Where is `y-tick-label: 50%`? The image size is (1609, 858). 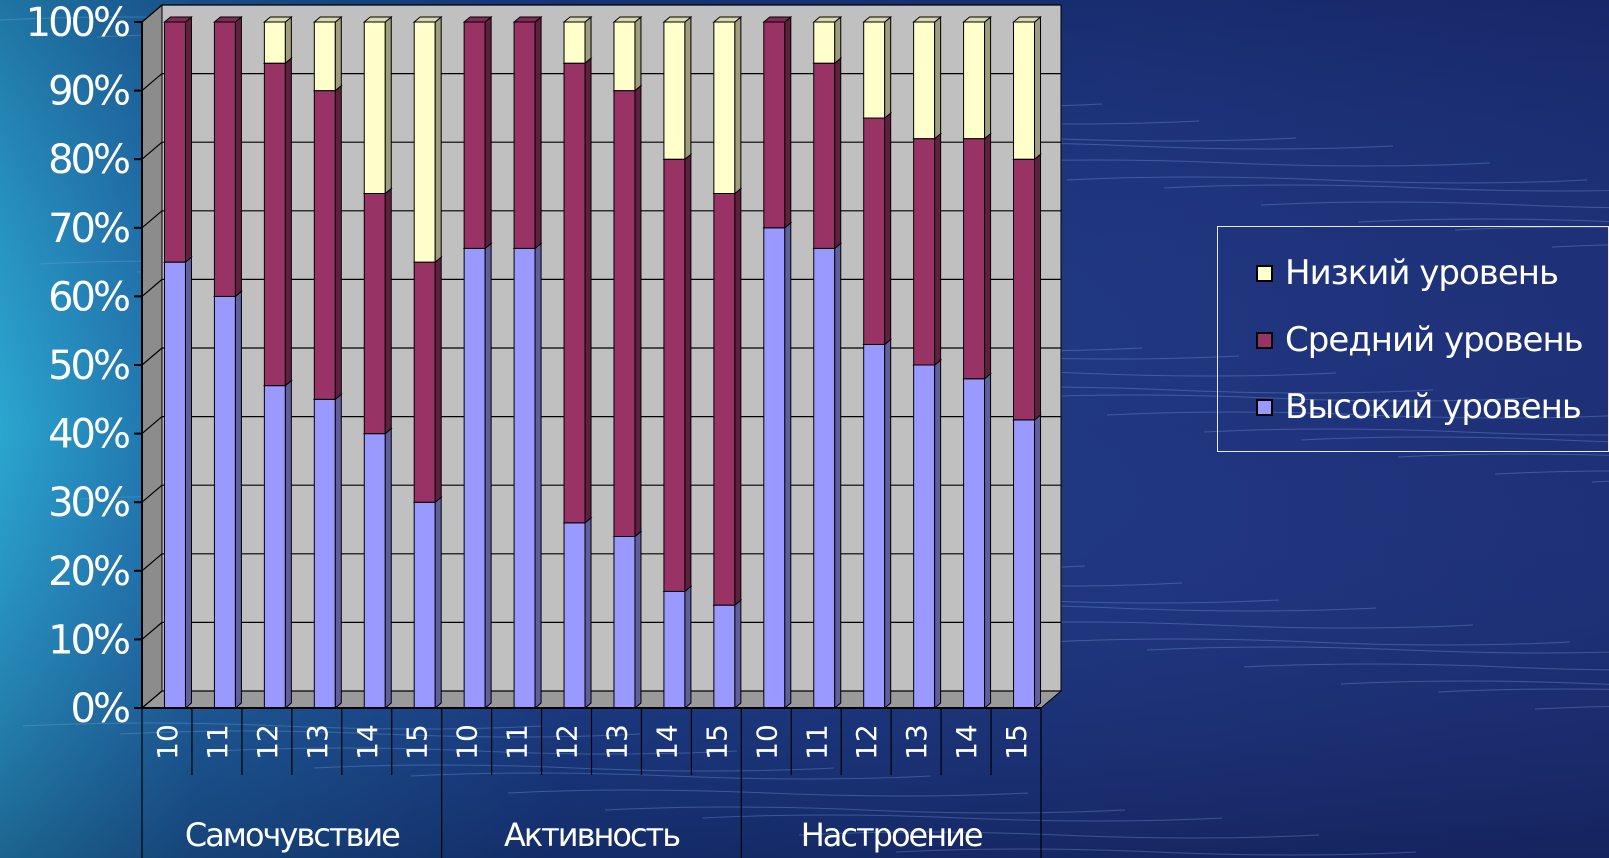 y-tick-label: 50% is located at coordinates (88, 366).